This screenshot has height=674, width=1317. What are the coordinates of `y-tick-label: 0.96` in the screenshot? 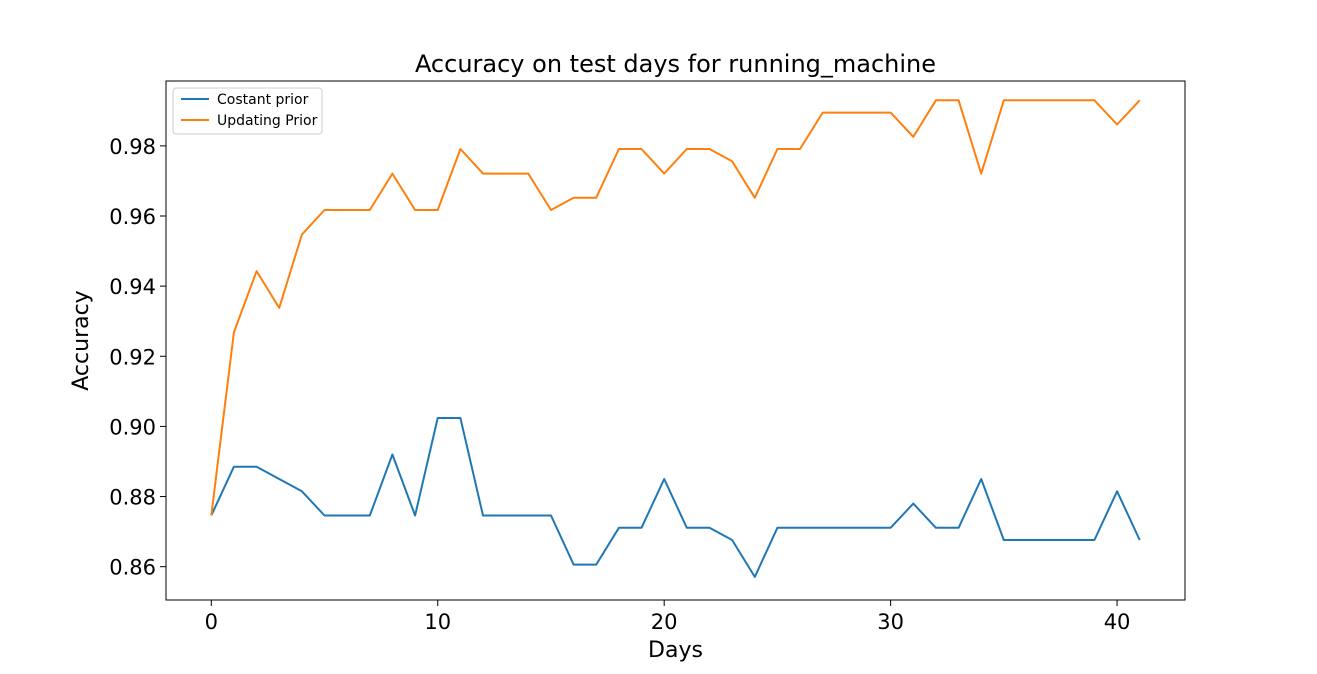 It's located at (132, 217).